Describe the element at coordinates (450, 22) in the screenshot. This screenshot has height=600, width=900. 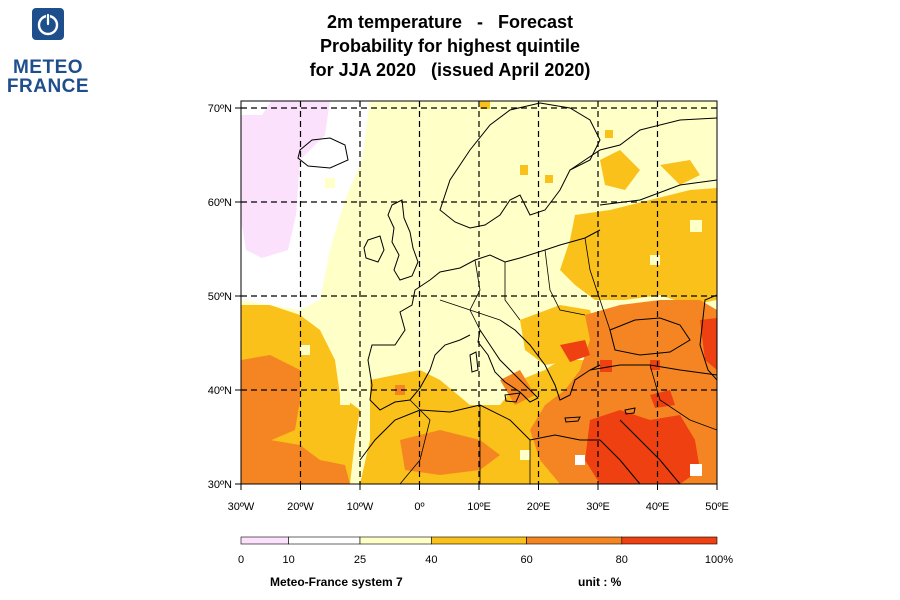
I see `title-line-1: 2m temperature - Forecast` at that location.